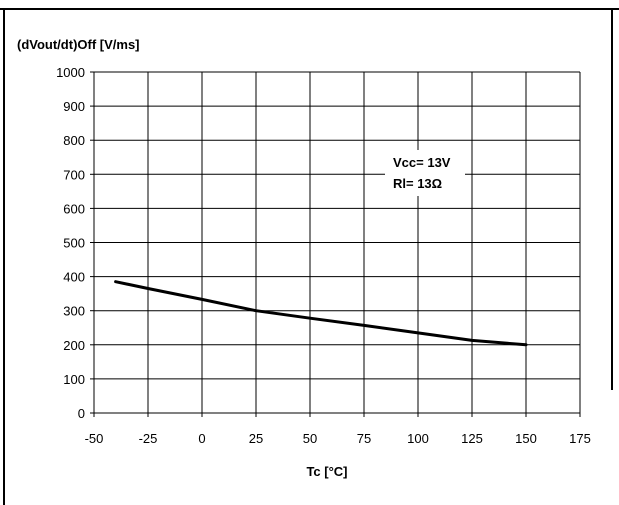  I want to click on x-tick-label: 100, so click(418, 438).